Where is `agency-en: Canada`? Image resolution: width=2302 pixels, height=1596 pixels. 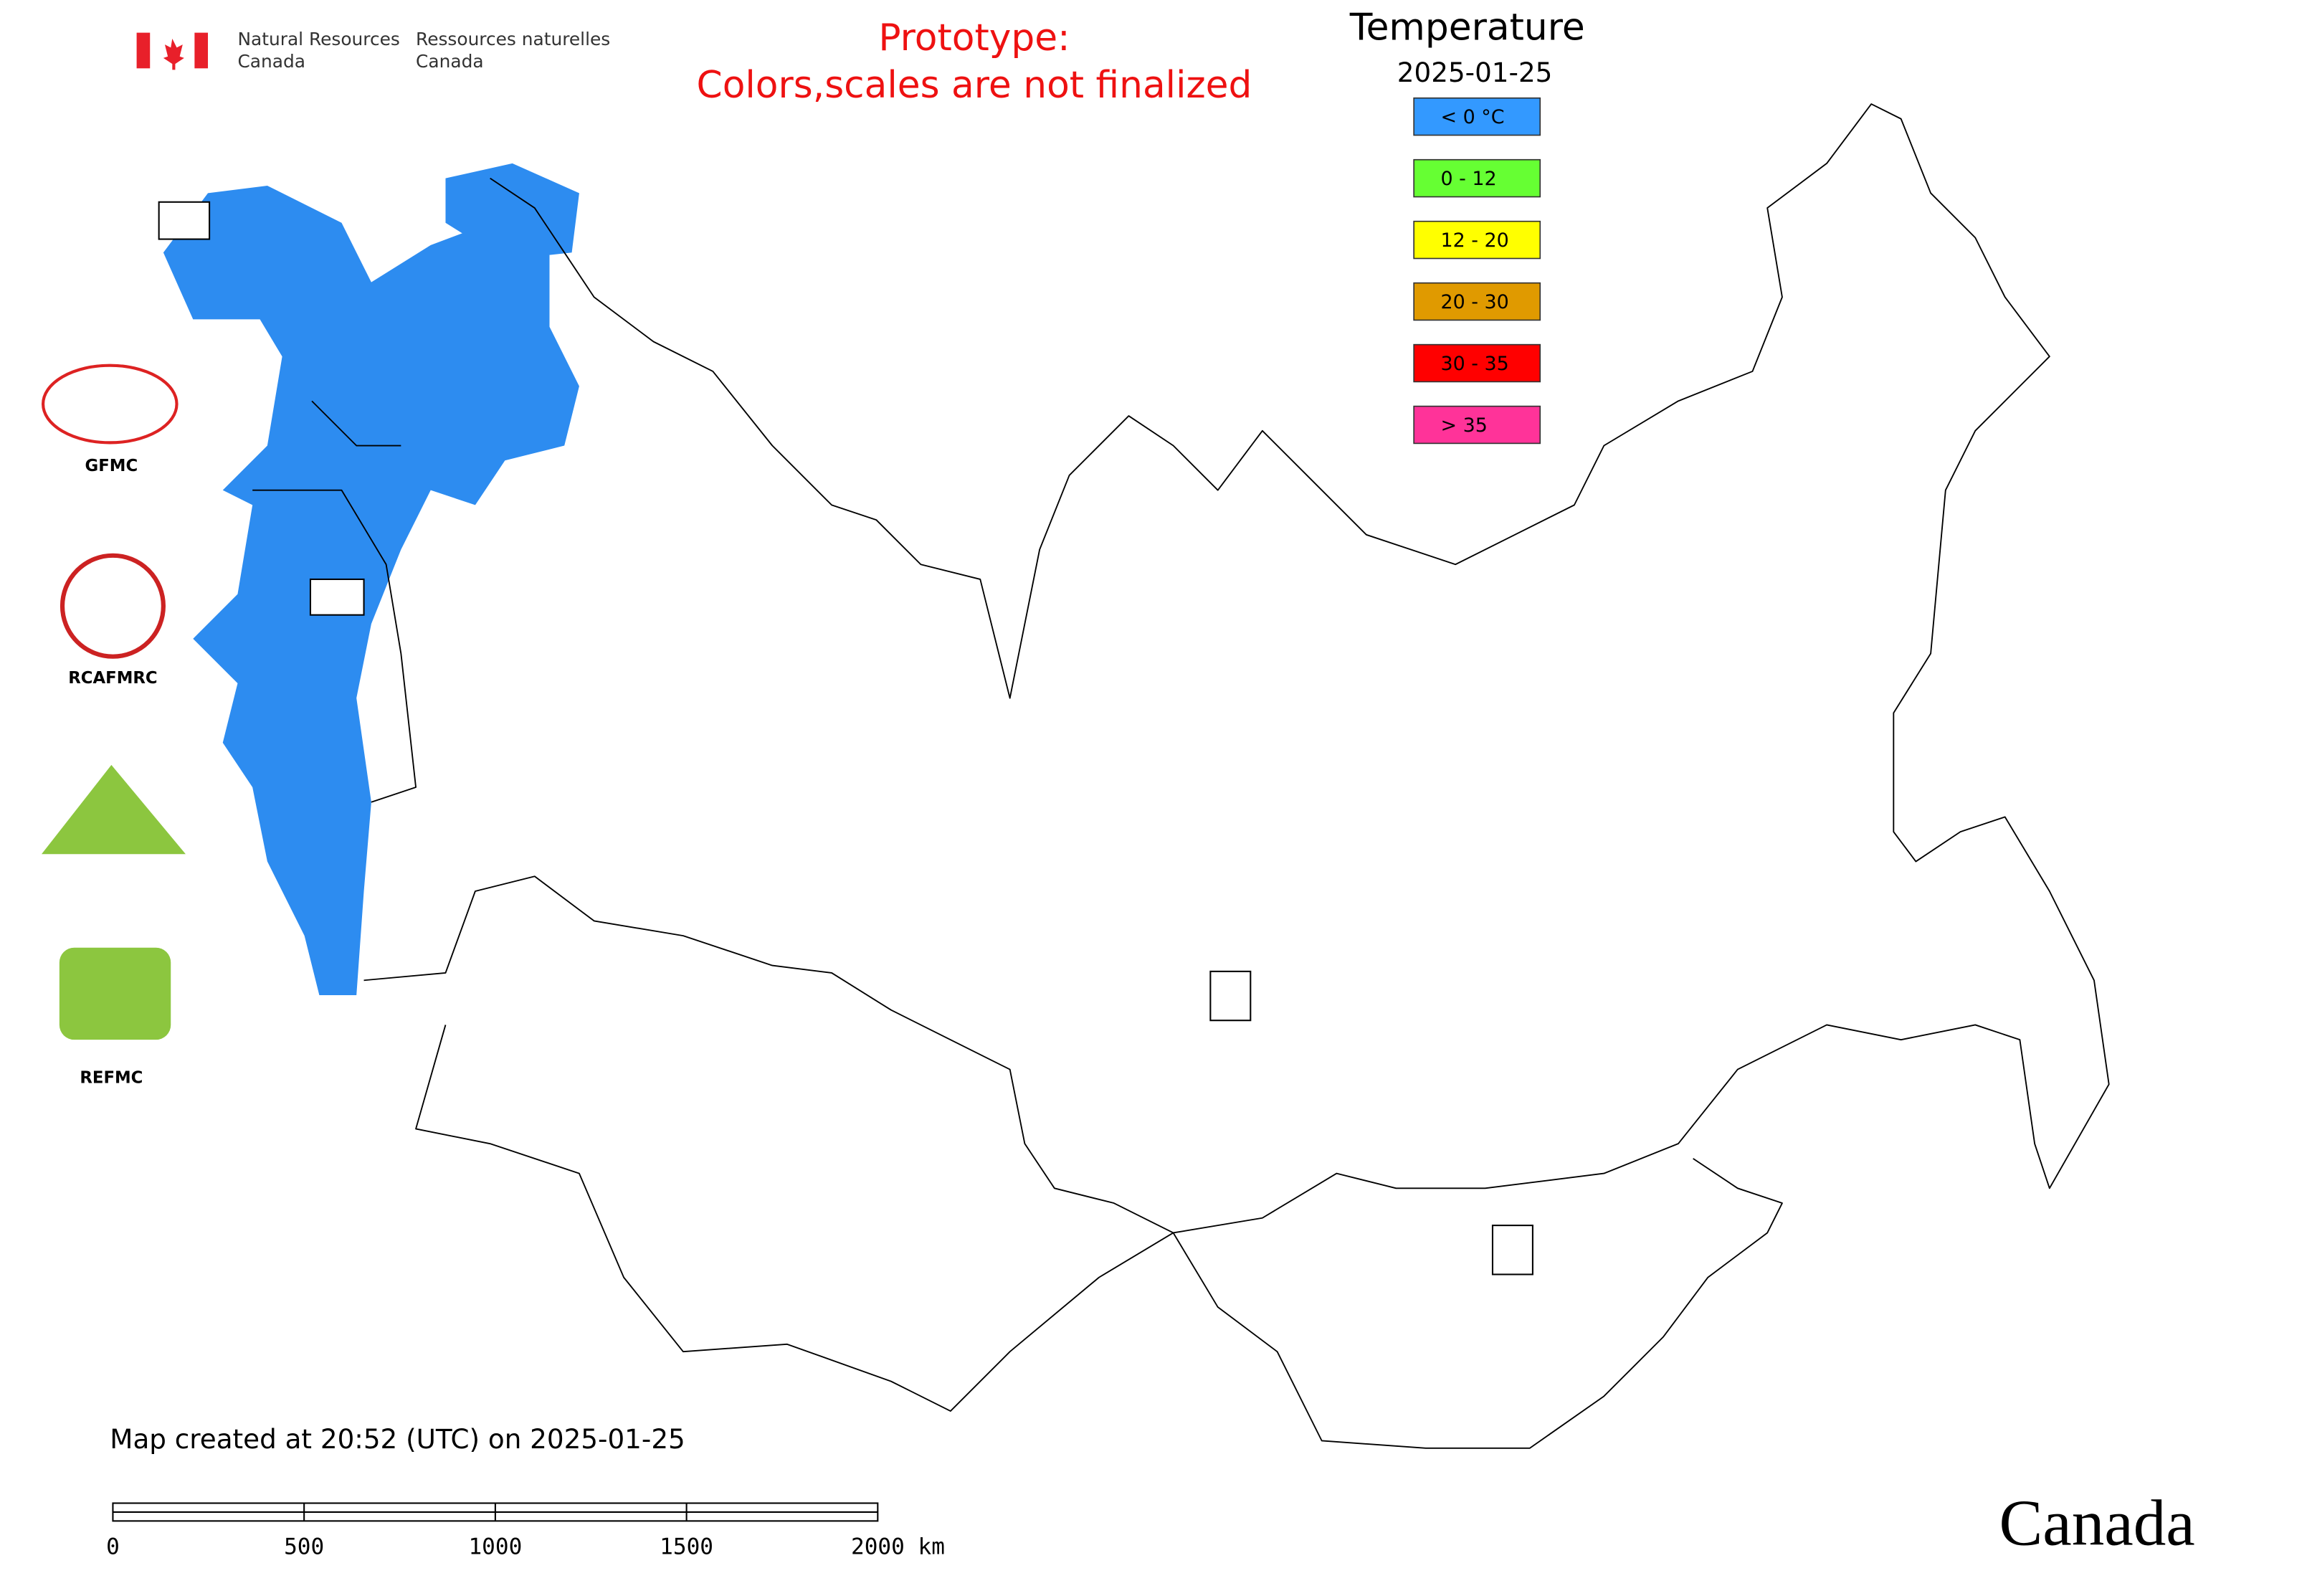
agency-en: Canada is located at coordinates (271, 61).